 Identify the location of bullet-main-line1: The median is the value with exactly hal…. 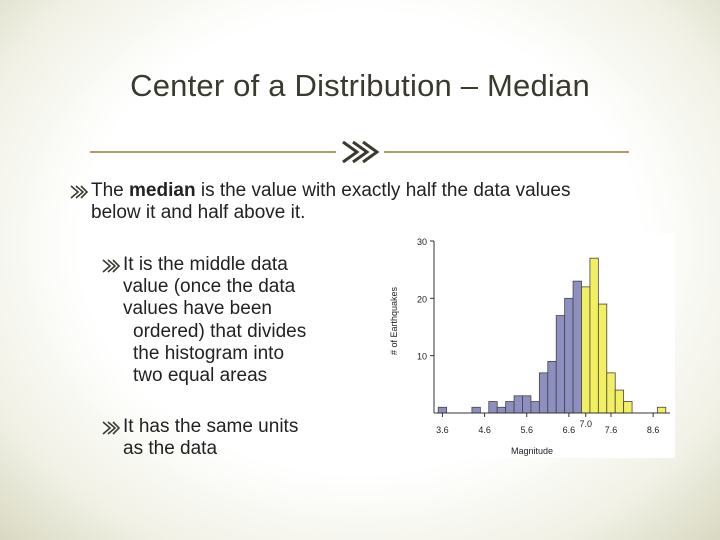
(331, 190).